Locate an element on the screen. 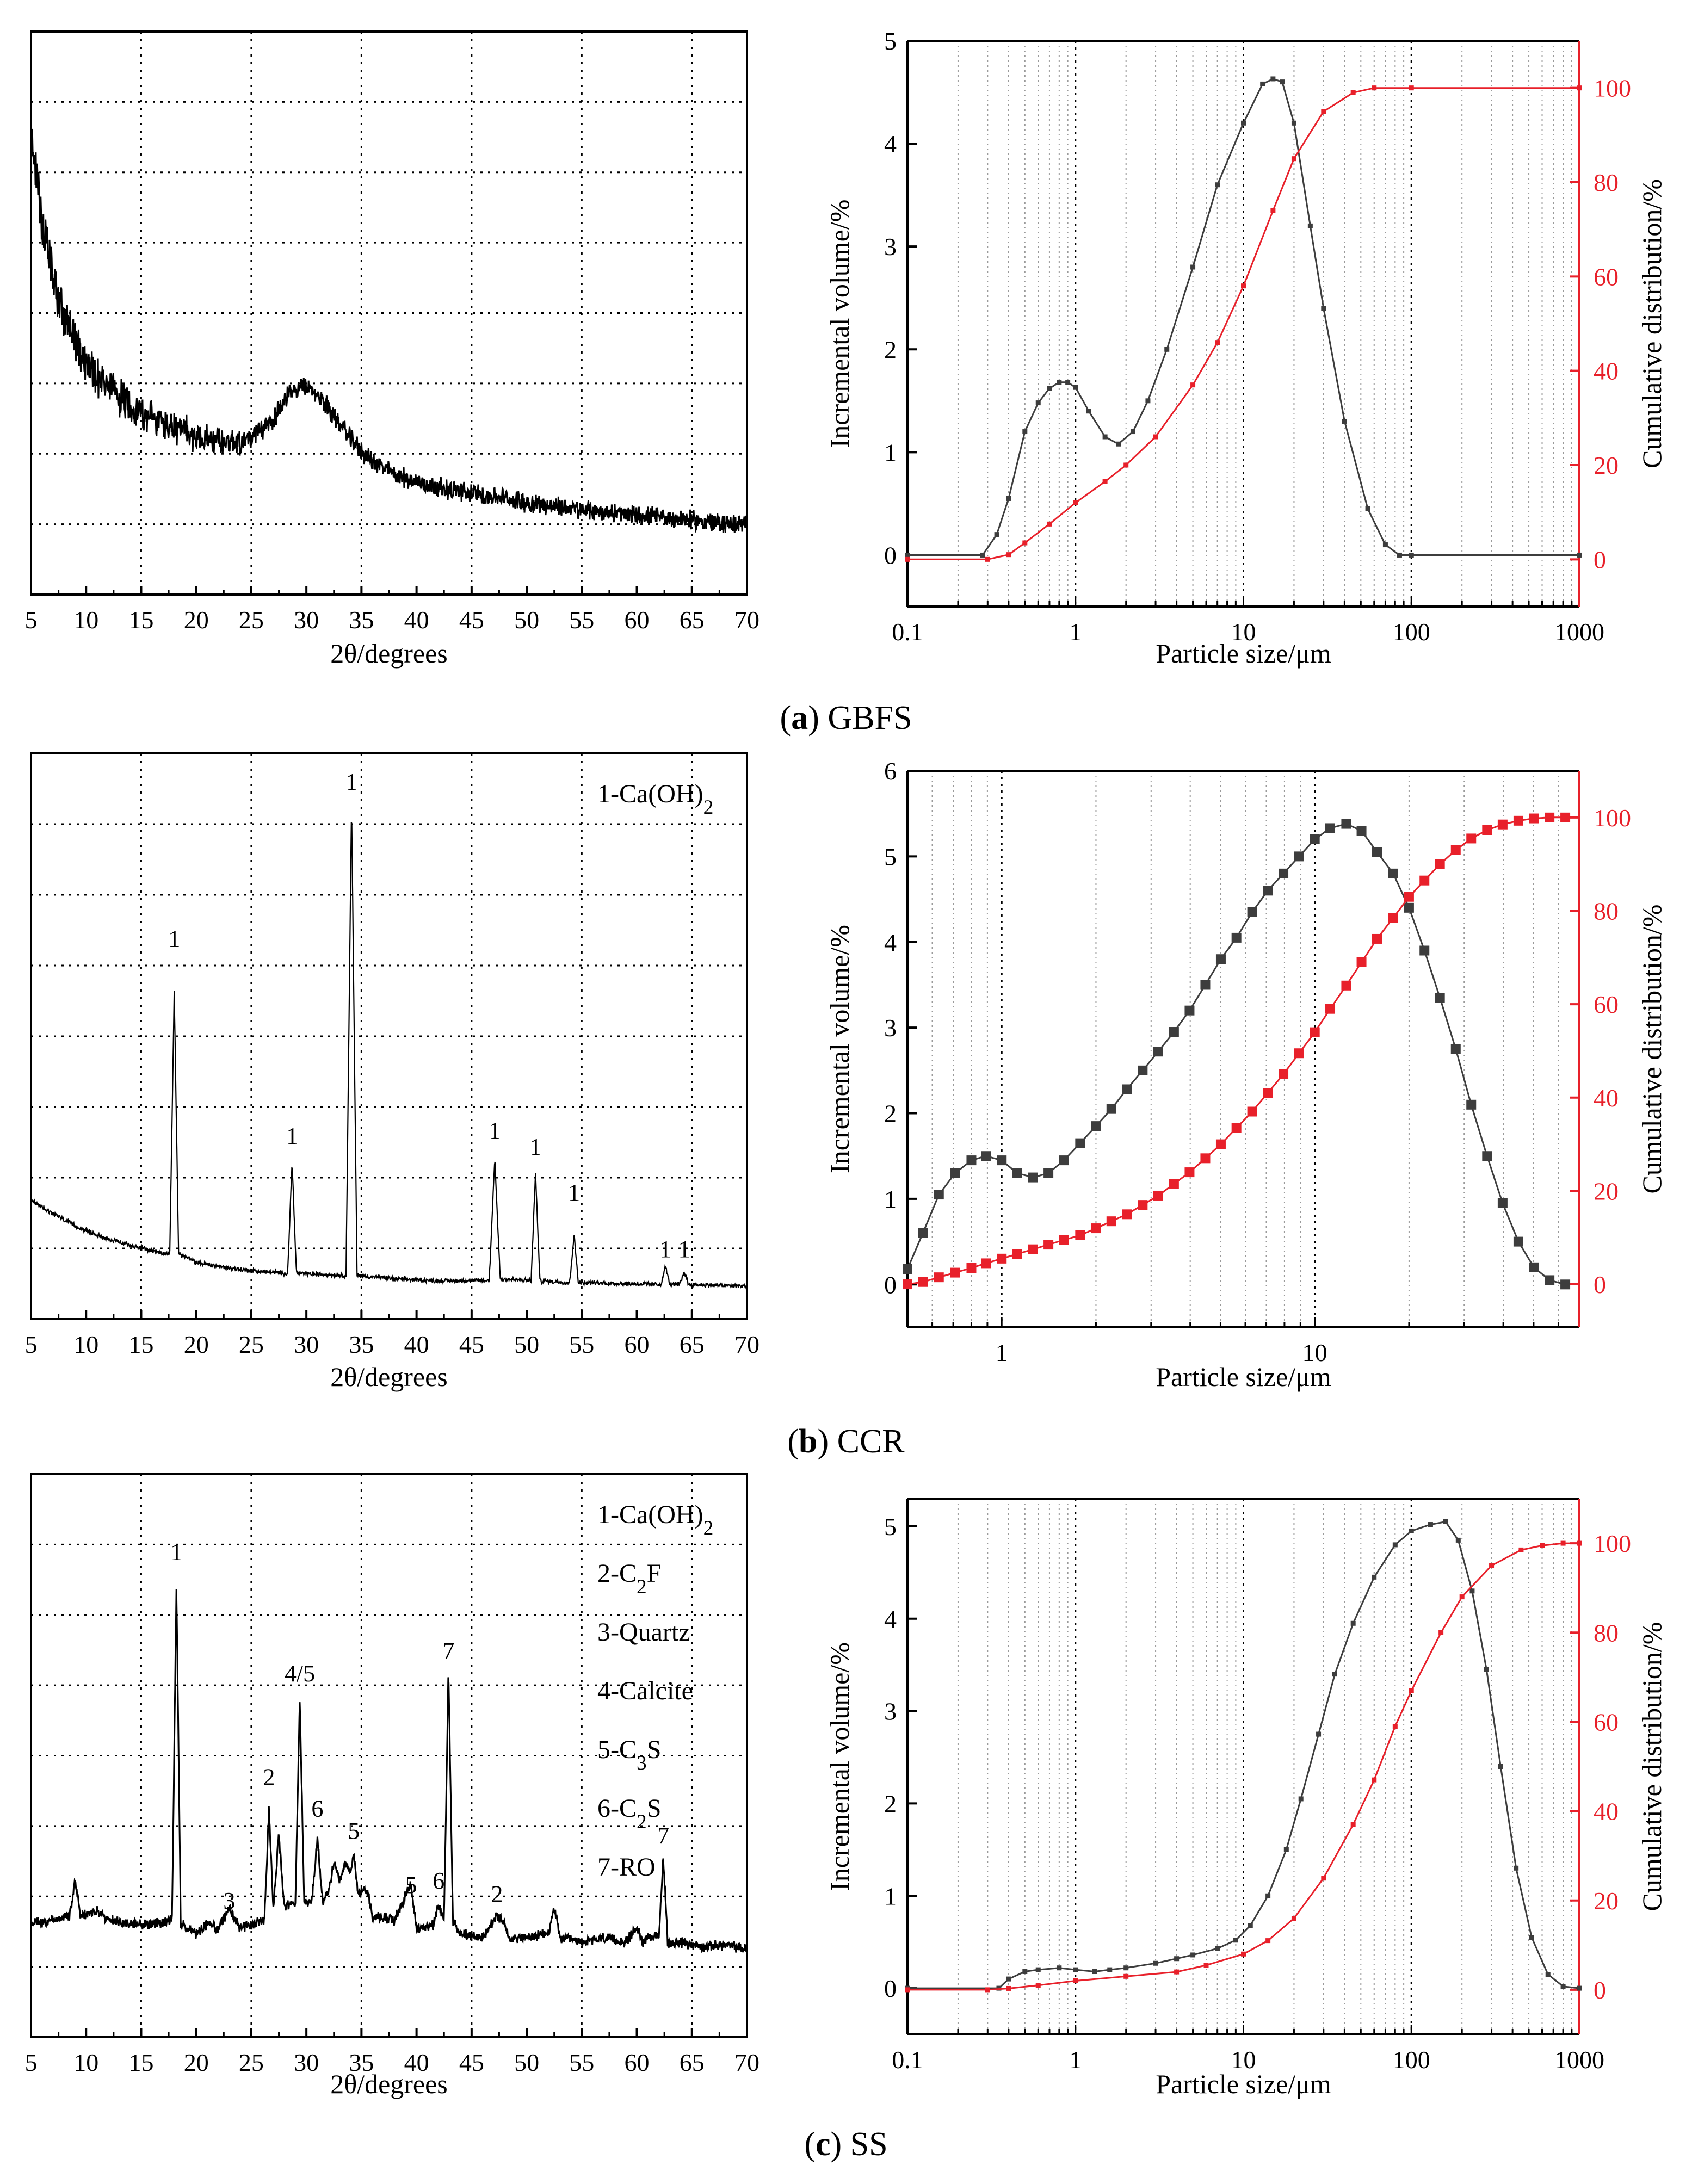 The image size is (1692, 2184). xrd-legend-entry: 2-C2F is located at coordinates (629, 1578).